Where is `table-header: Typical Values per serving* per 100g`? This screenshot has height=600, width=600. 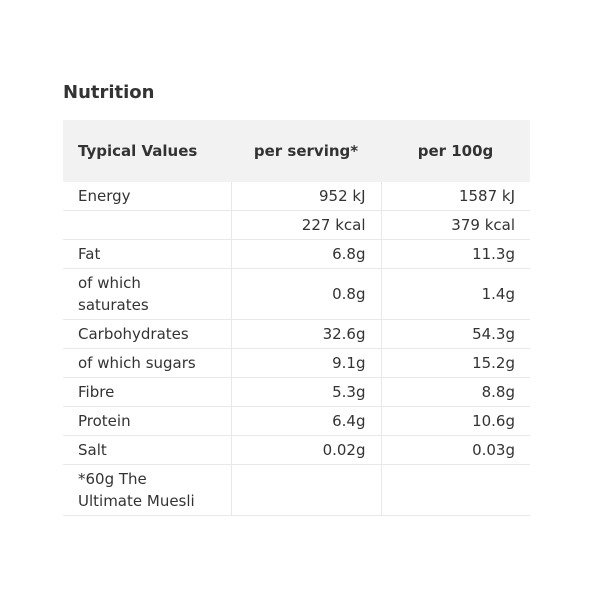
table-header: Typical Values per serving* per 100g is located at coordinates (296, 151).